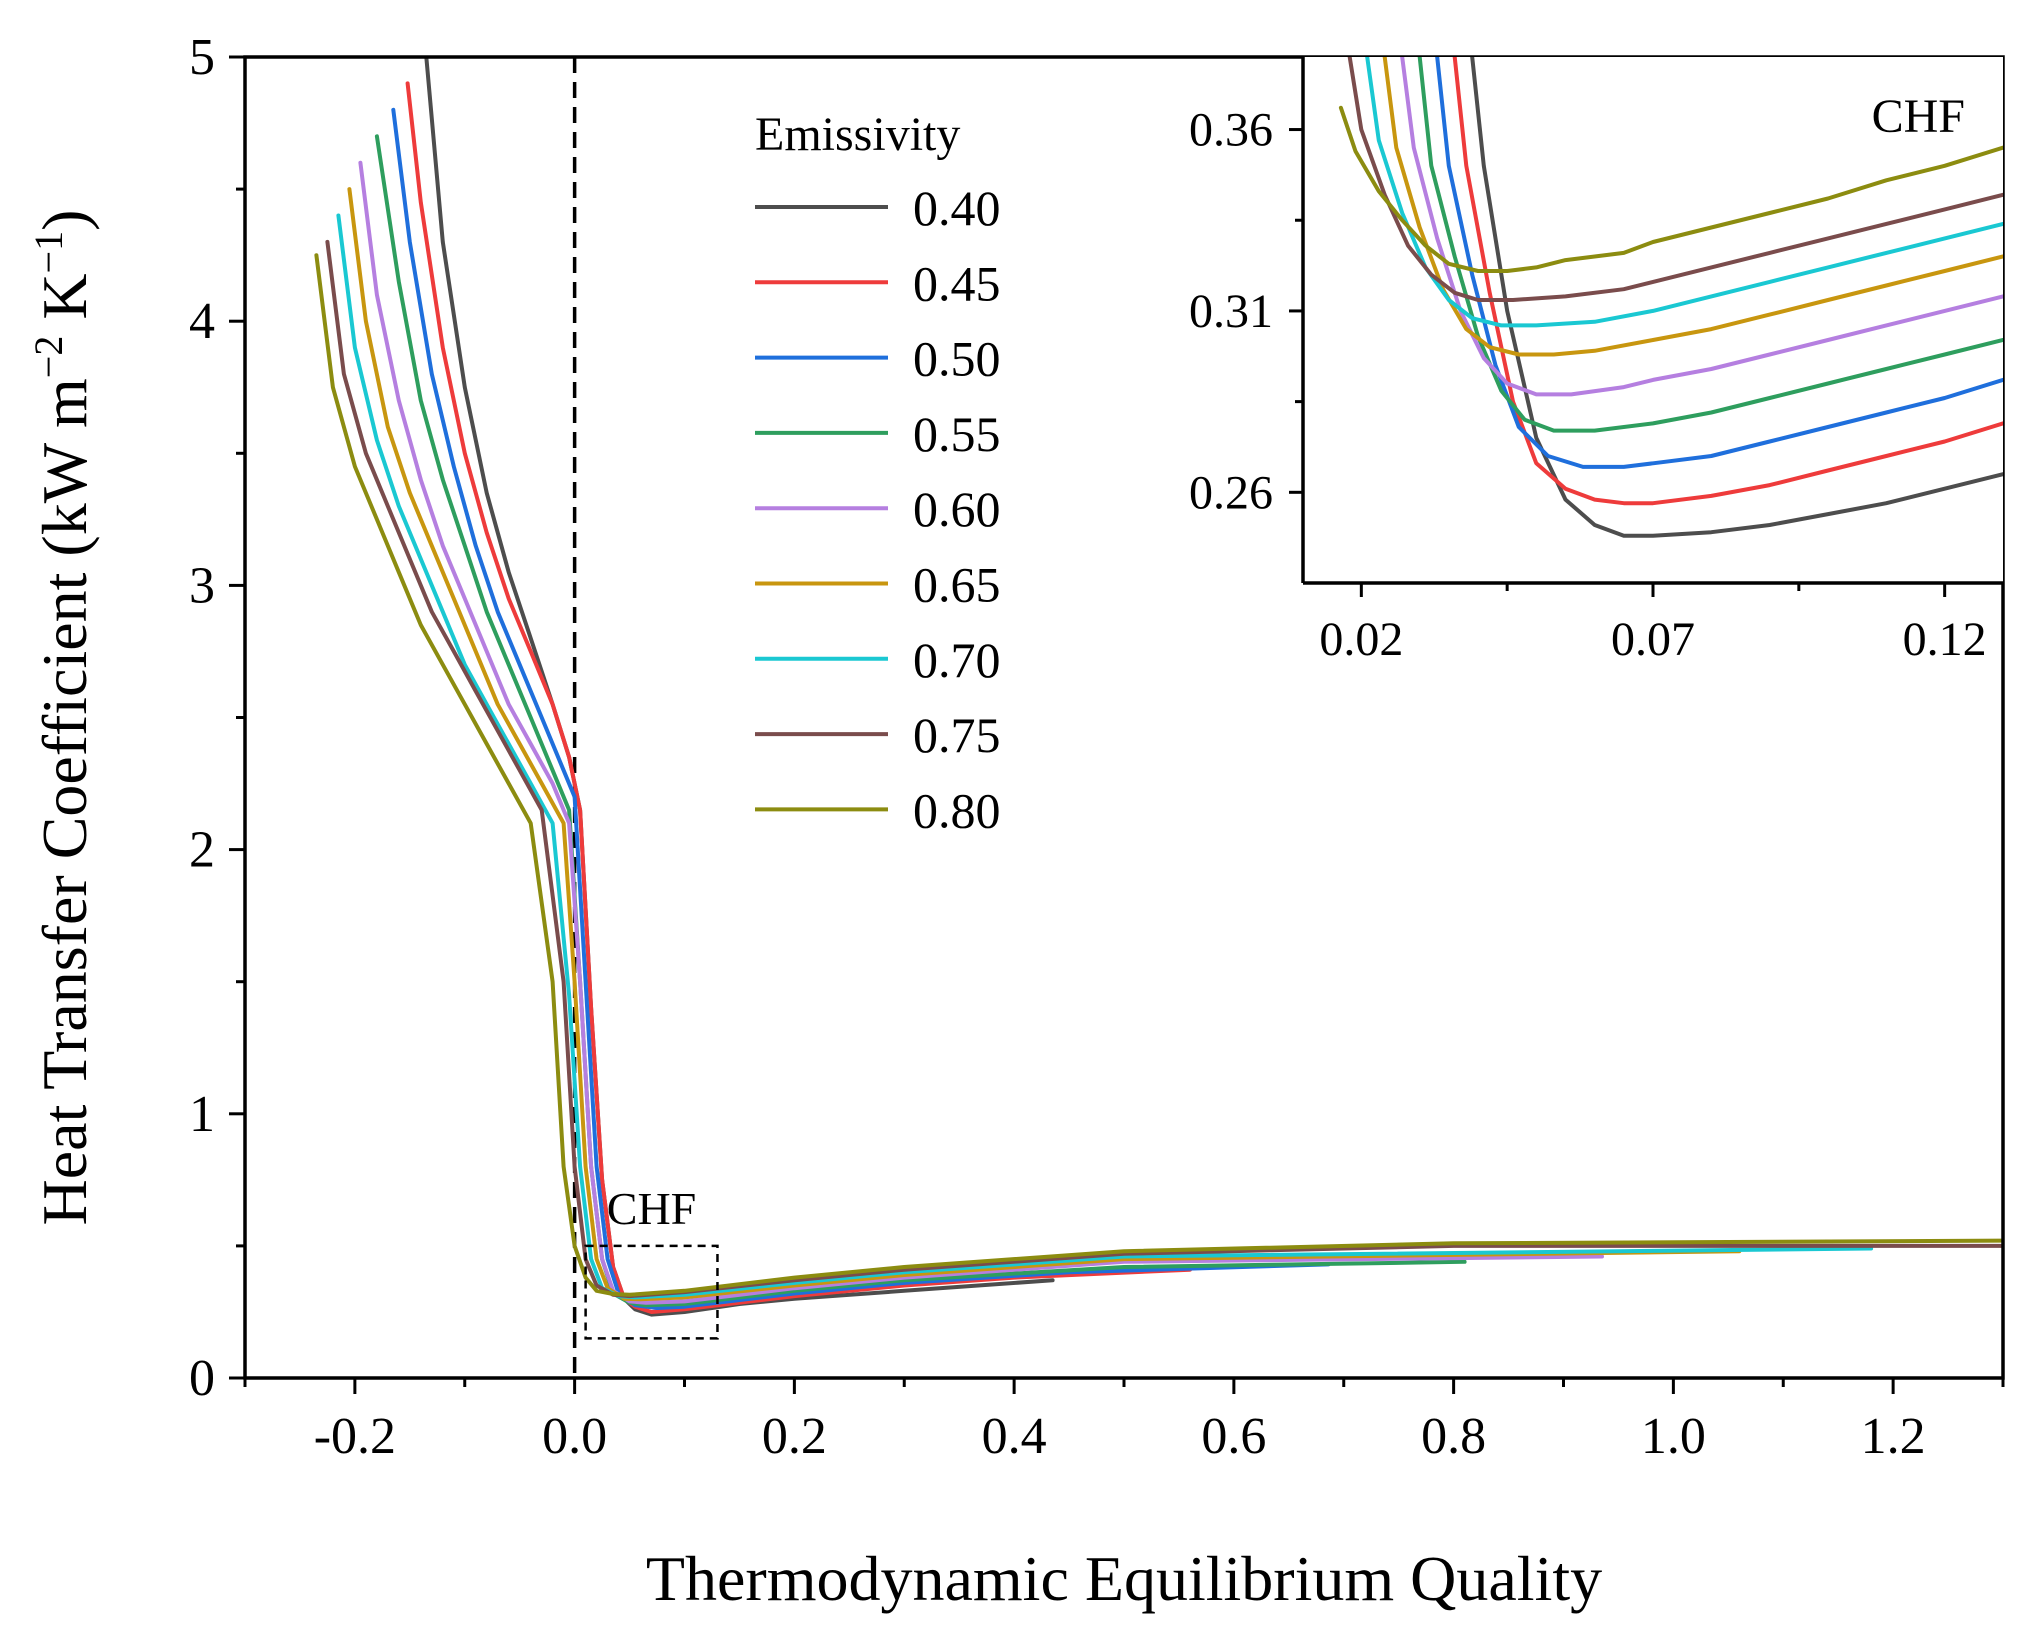 The height and width of the screenshot is (1630, 2038). I want to click on y-axis-label: Heat Transfer Coefficient (kW m−2 K−1), so click(63, 718).